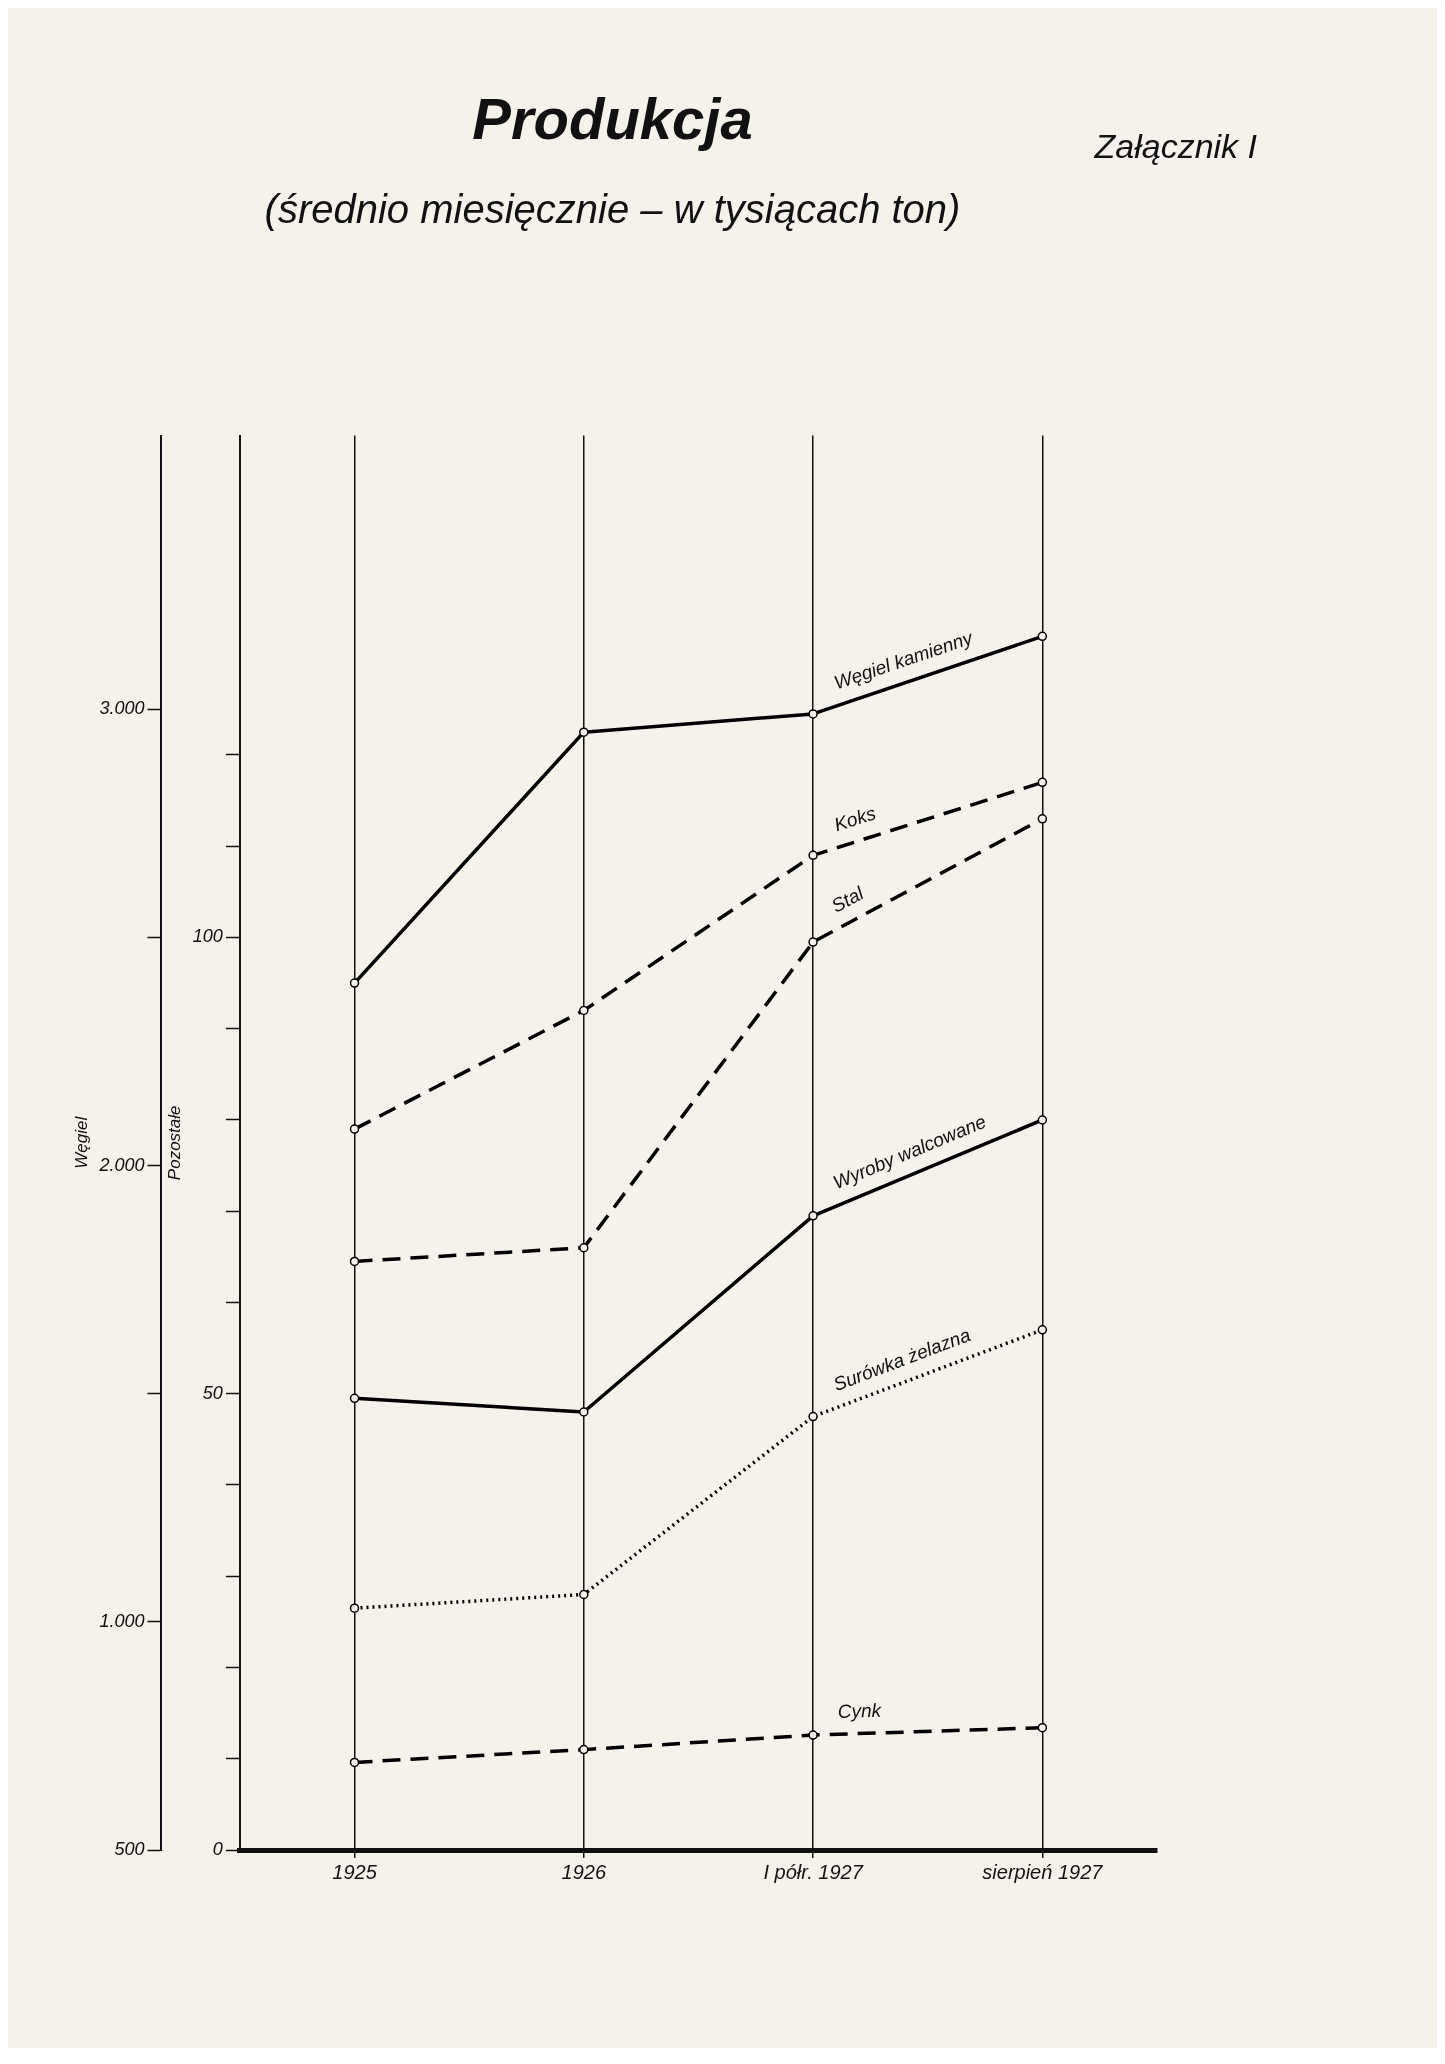  Describe the element at coordinates (81, 1142) in the screenshot. I see `y-axis-title: Węgiel` at that location.